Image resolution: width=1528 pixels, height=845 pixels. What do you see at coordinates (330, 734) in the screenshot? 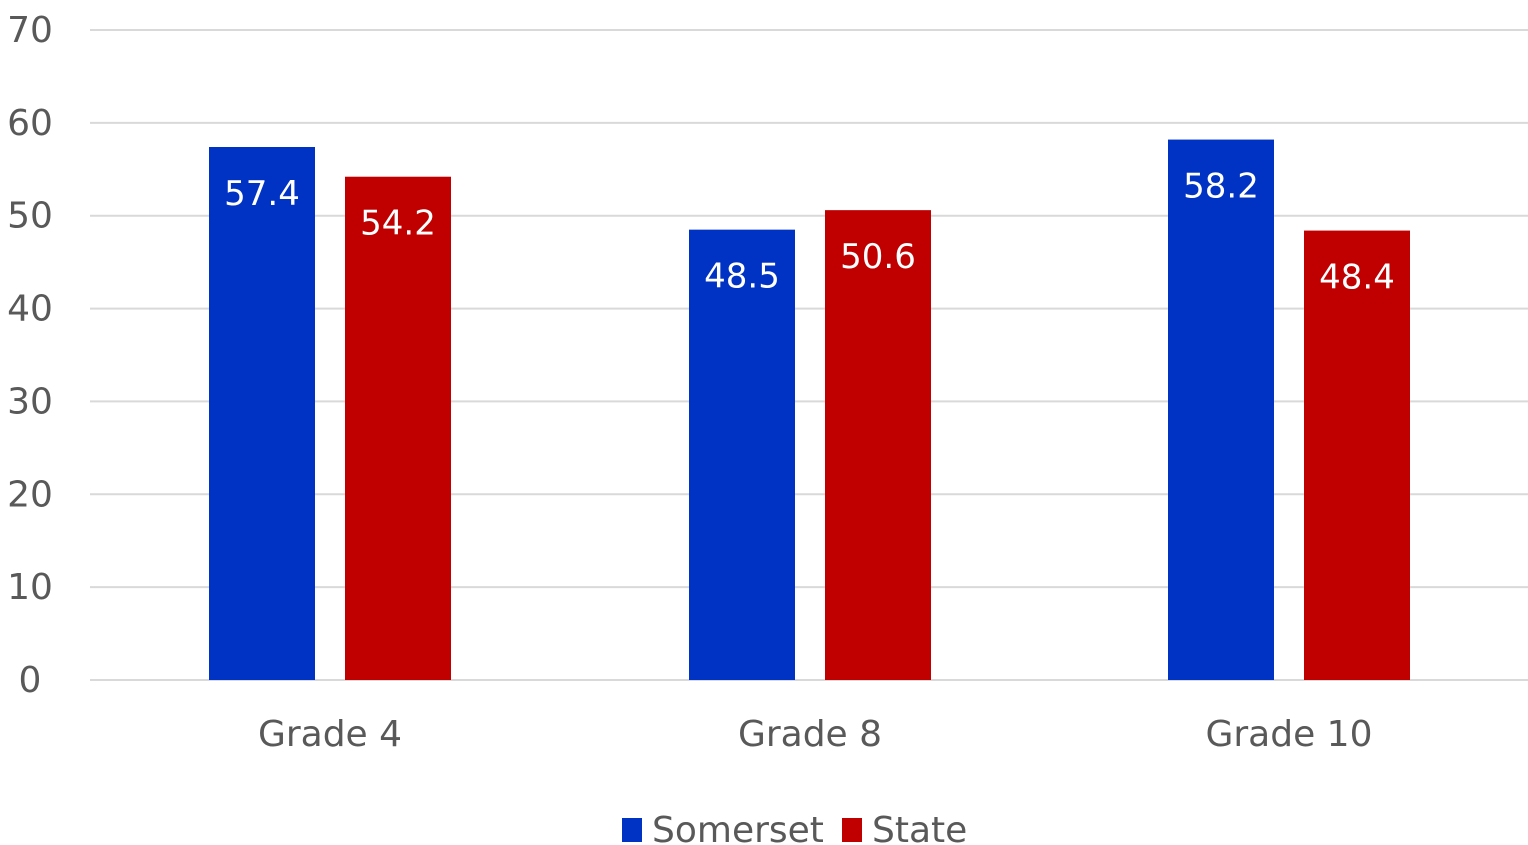
I see `x-tick-label: Grade 4` at bounding box center [330, 734].